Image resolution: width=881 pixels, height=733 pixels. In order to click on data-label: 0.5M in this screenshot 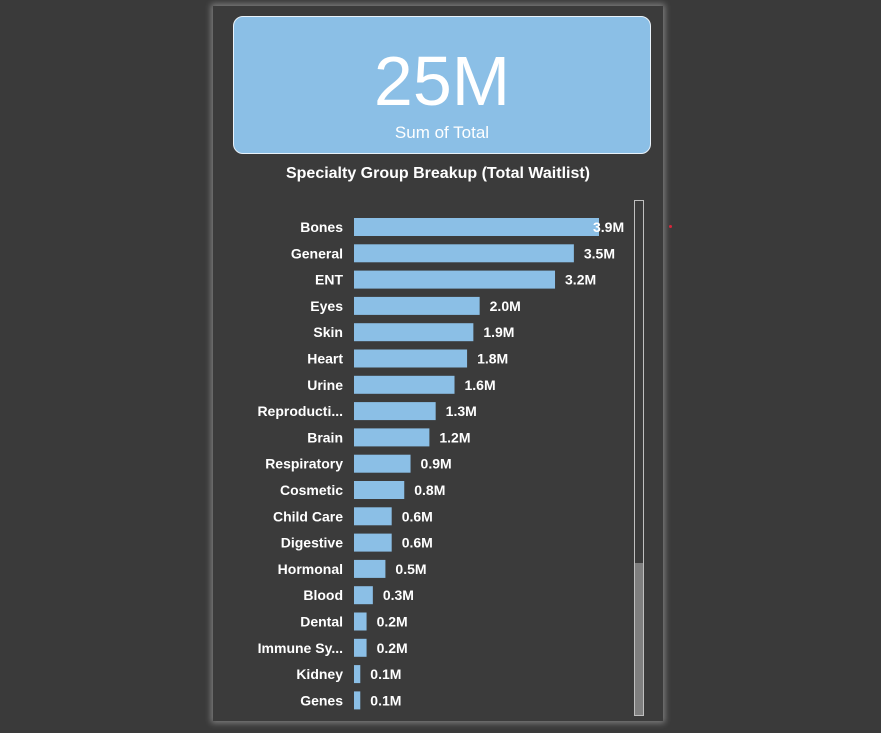, I will do `click(410, 569)`.